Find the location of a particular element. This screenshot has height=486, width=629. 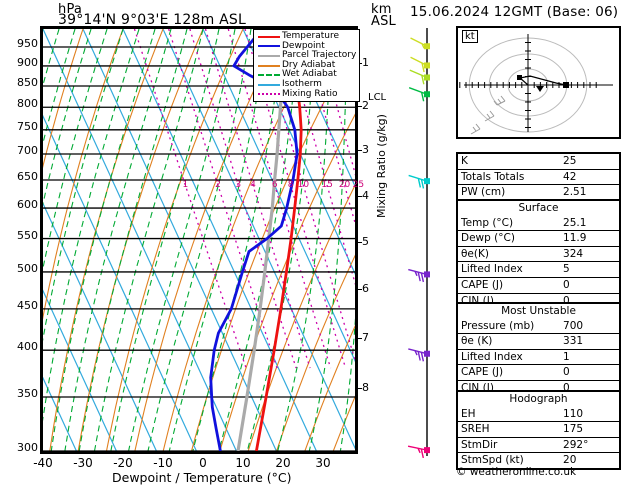

table-row: Temp (°C) 25.1 is located at coordinates (538, 223).